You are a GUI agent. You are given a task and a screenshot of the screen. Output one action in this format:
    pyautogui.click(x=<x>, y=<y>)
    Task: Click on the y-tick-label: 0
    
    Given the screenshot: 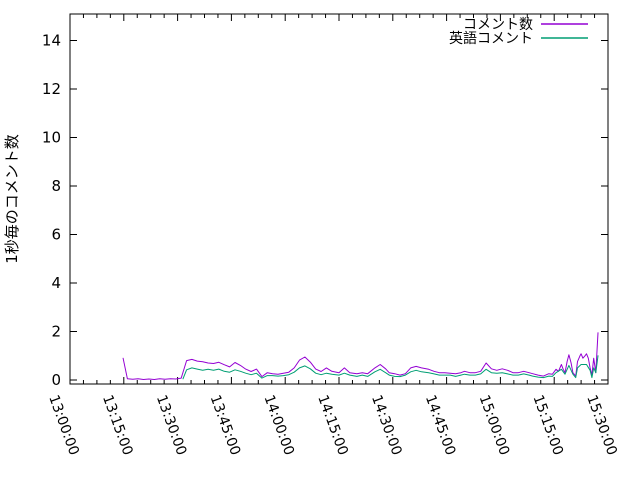 What is the action you would take?
    pyautogui.click(x=56, y=380)
    